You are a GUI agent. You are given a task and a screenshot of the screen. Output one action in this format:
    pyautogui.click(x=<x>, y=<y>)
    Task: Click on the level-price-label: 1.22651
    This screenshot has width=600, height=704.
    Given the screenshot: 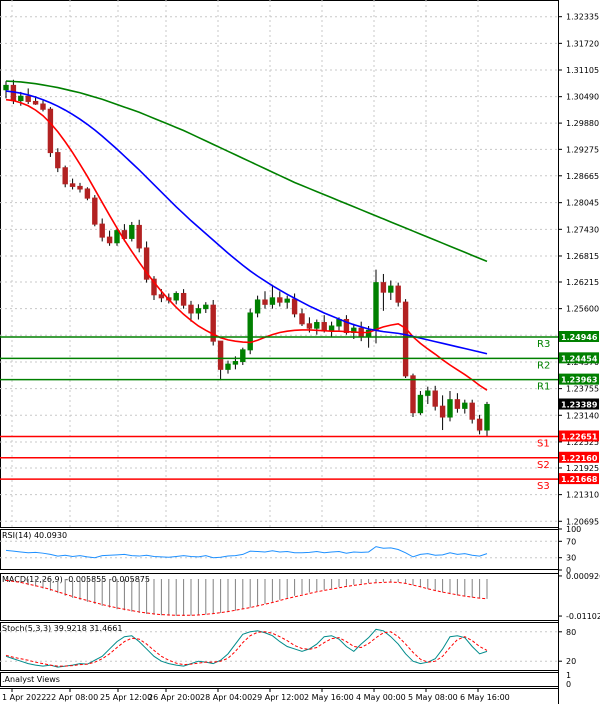 What is the action you would take?
    pyautogui.click(x=579, y=436)
    